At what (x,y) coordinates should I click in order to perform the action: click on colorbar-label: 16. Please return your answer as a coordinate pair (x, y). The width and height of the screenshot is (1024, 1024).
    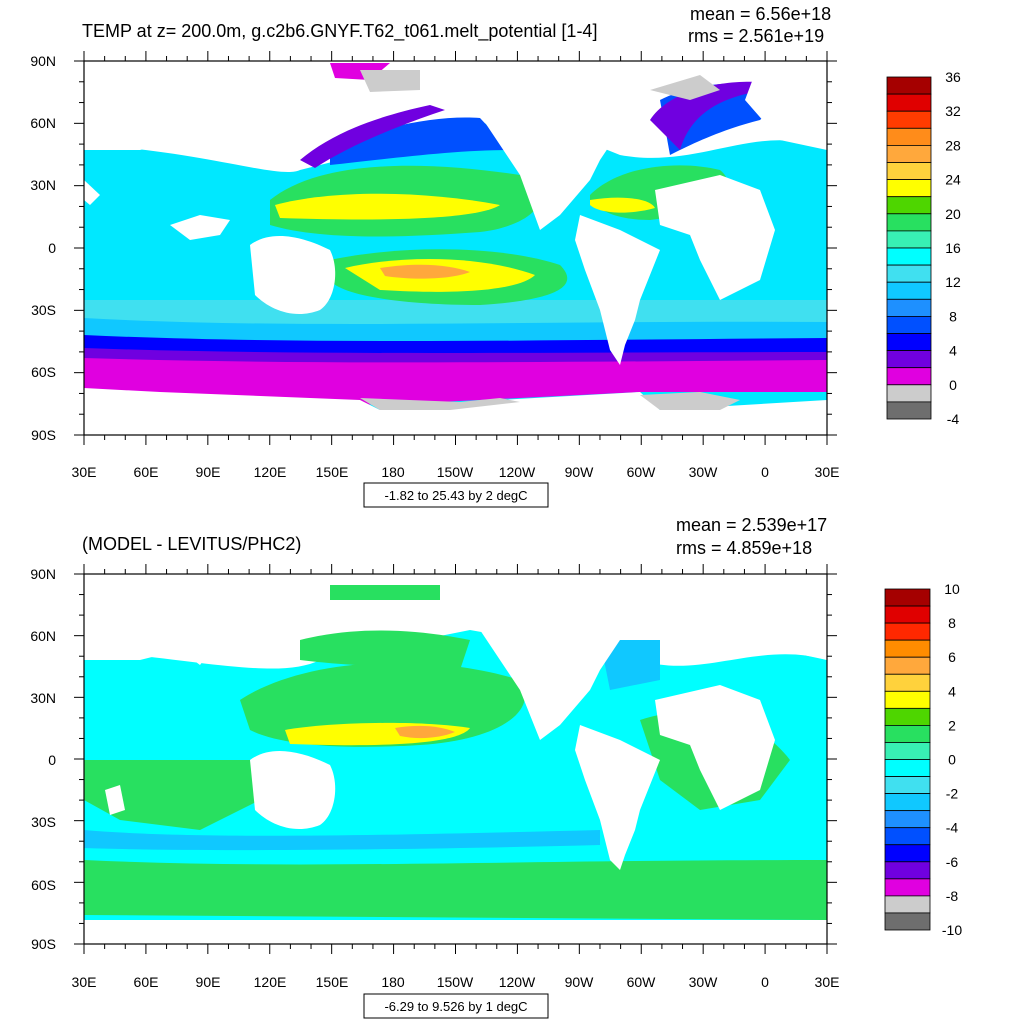
    Looking at the image, I should click on (953, 248).